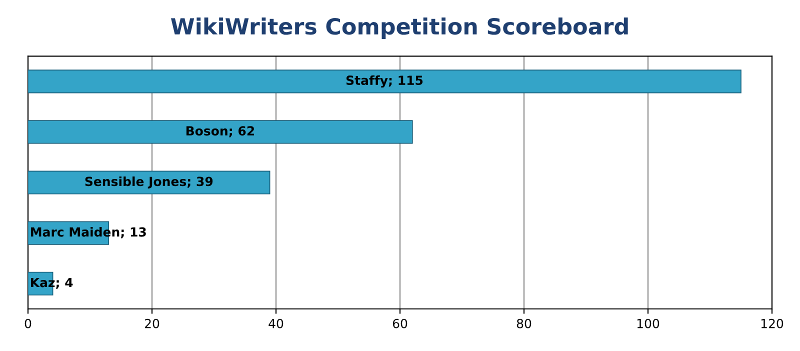  Describe the element at coordinates (400, 323) in the screenshot. I see `x-tick-label: 60` at that location.